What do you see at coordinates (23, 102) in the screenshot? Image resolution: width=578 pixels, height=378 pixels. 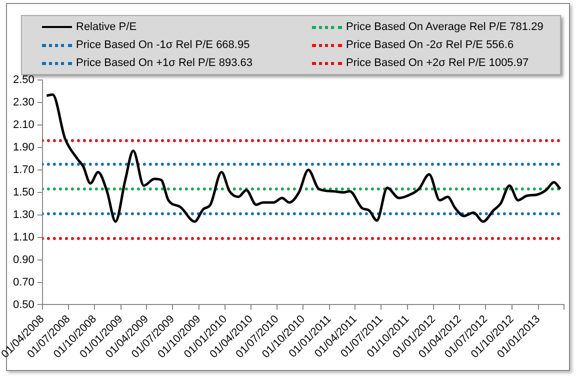 I see `y-tick-label: 2.30` at bounding box center [23, 102].